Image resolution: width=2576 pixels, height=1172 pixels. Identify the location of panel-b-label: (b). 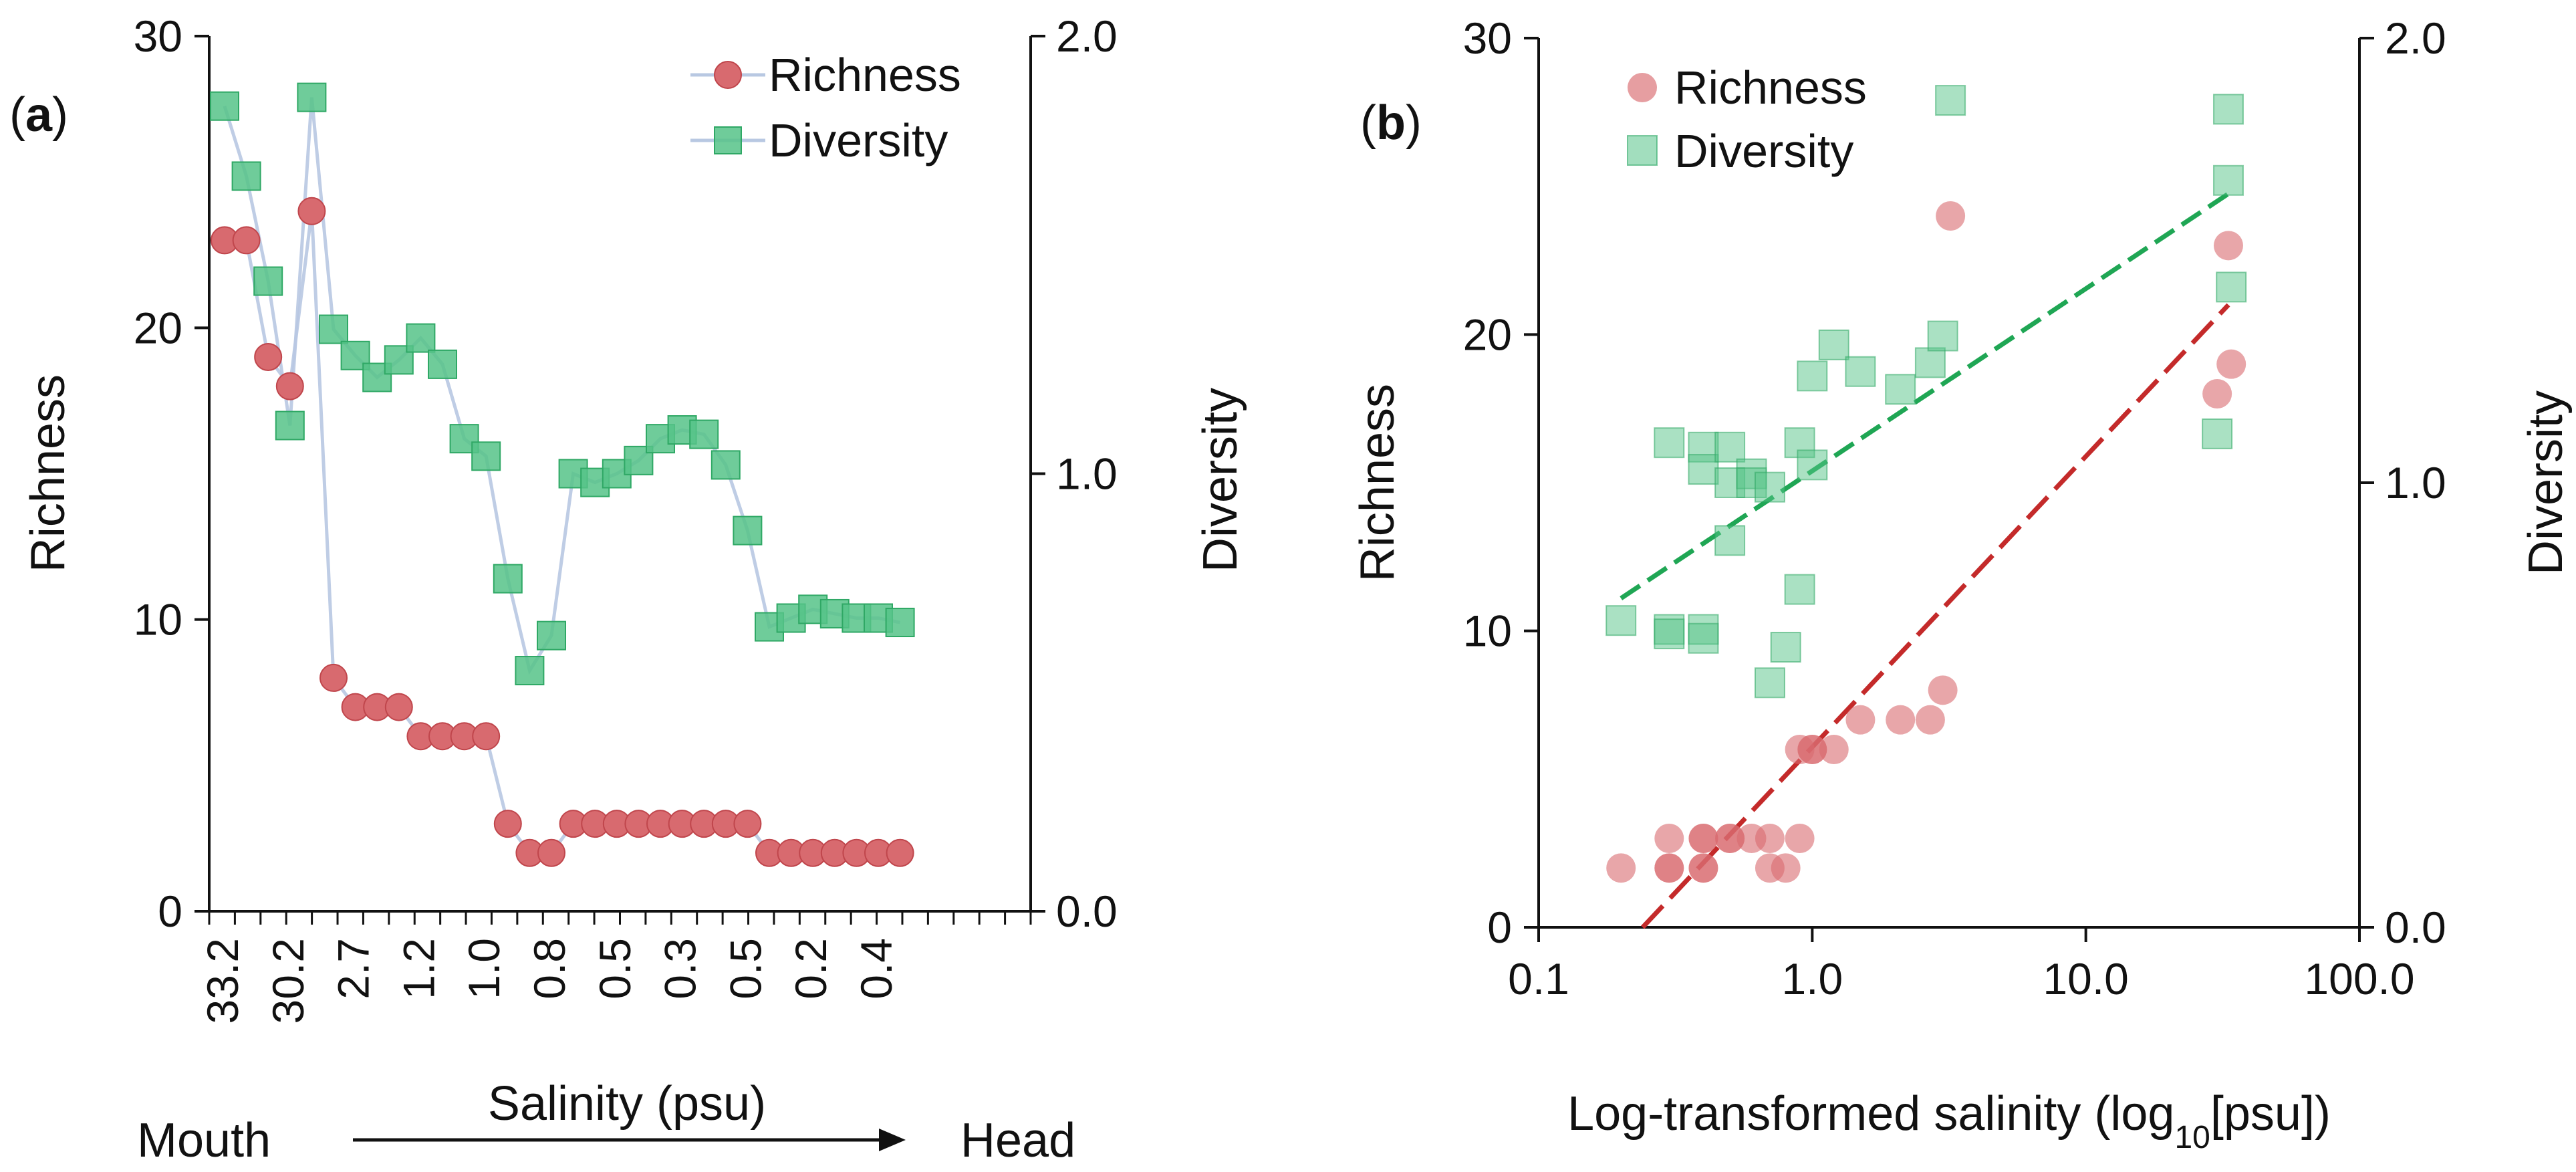
(1391, 123).